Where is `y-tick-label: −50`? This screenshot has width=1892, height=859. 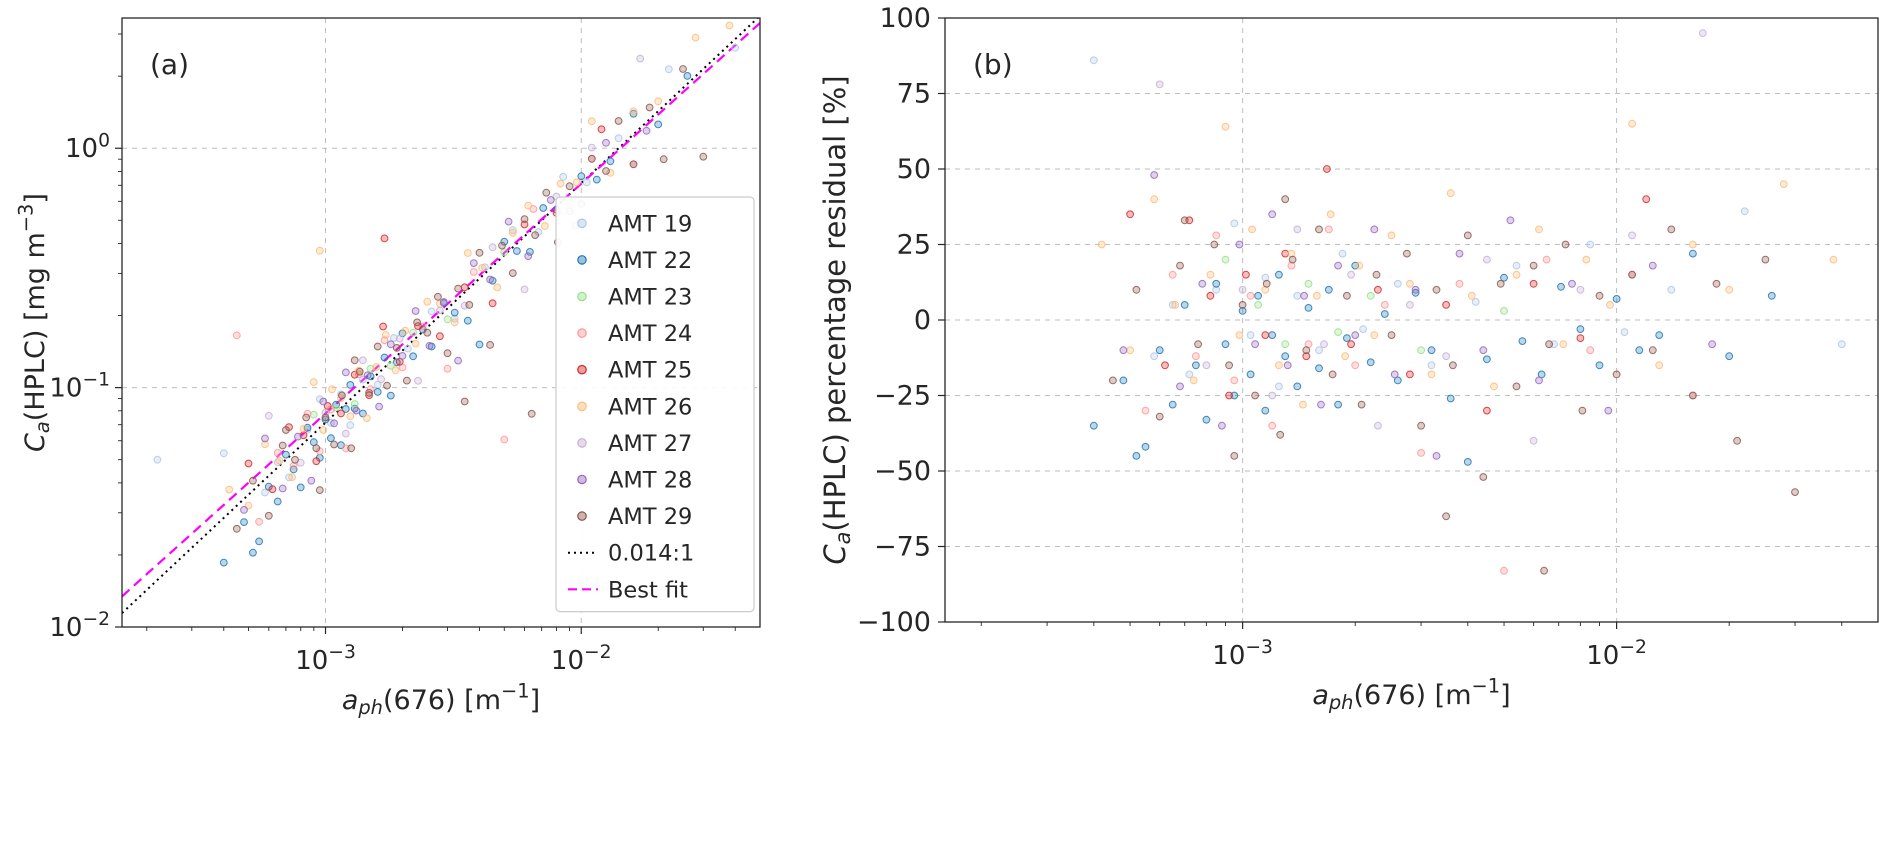 y-tick-label: −50 is located at coordinates (902, 471).